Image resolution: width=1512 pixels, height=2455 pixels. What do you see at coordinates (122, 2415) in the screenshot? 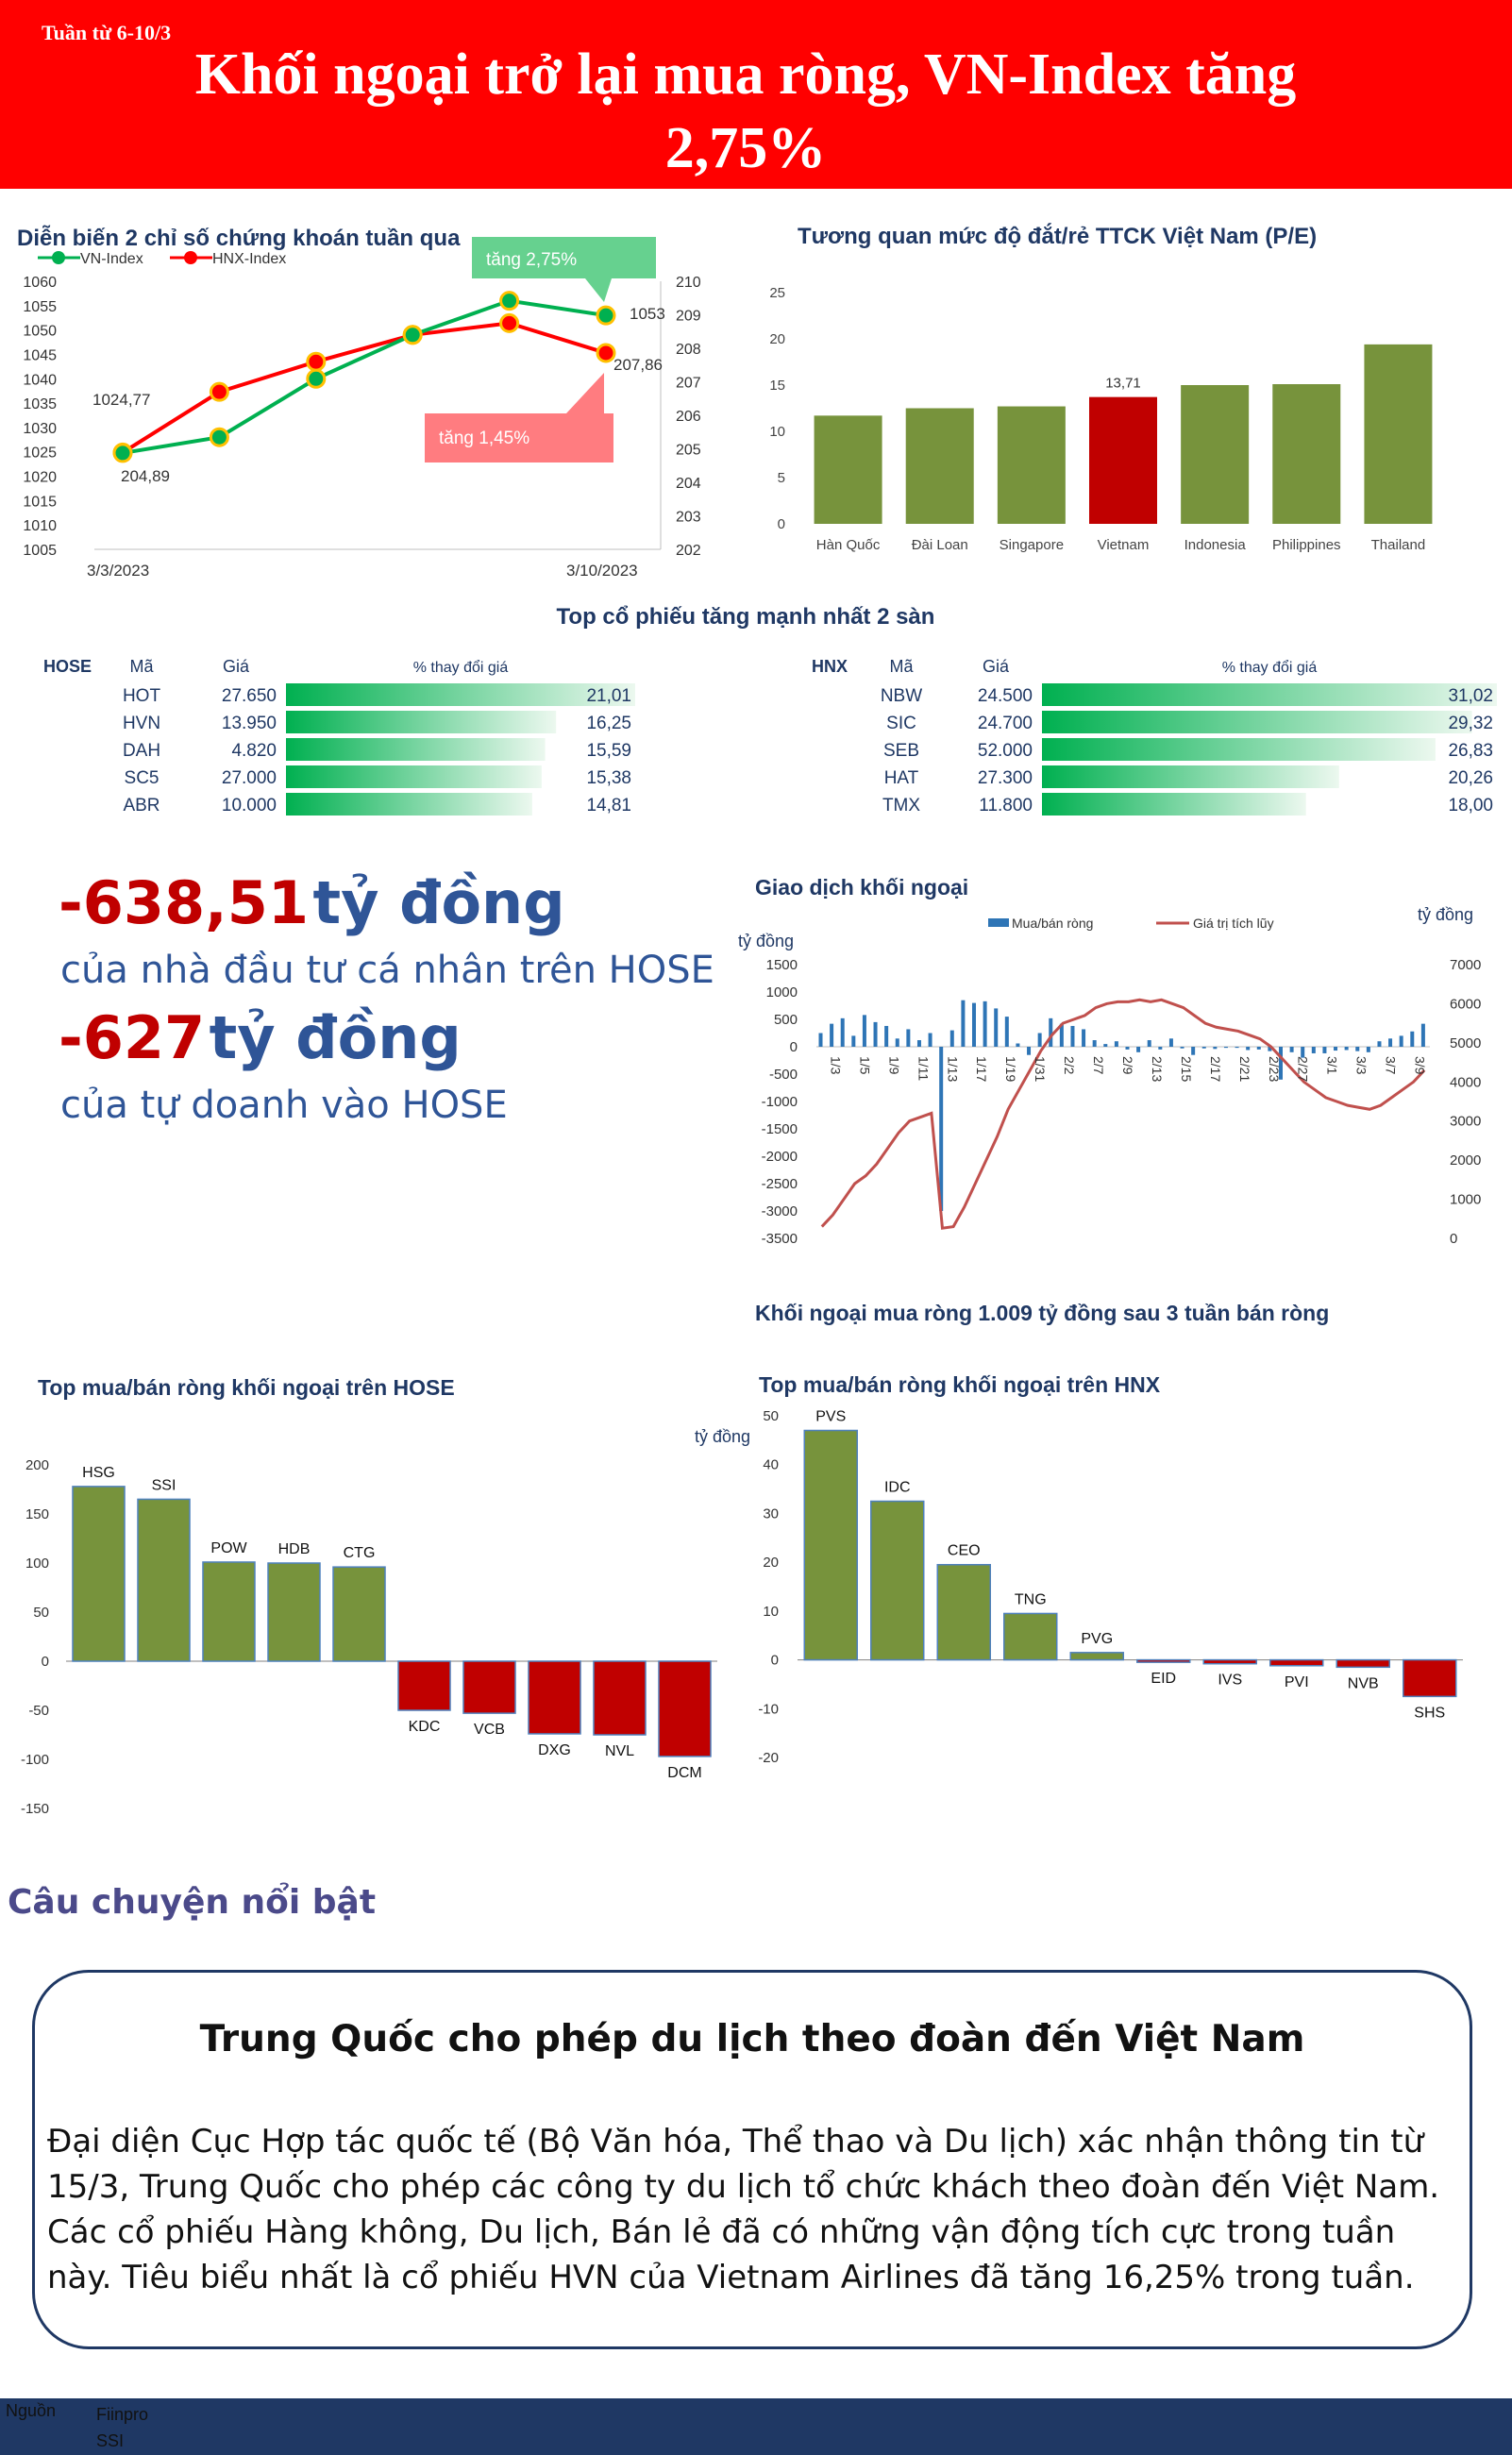
I see `footer-source-fiinpro: Fiinpro` at bounding box center [122, 2415].